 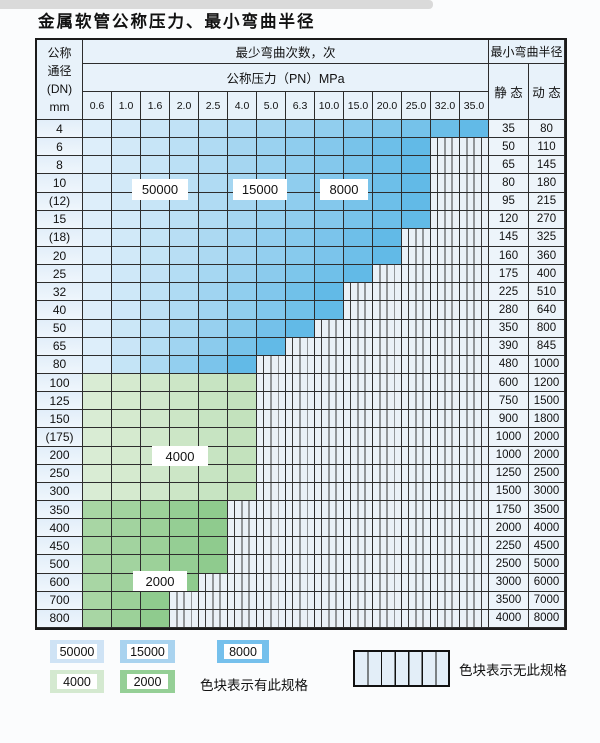 What do you see at coordinates (547, 183) in the screenshot?
I see `dynamic-radius-cell: 180` at bounding box center [547, 183].